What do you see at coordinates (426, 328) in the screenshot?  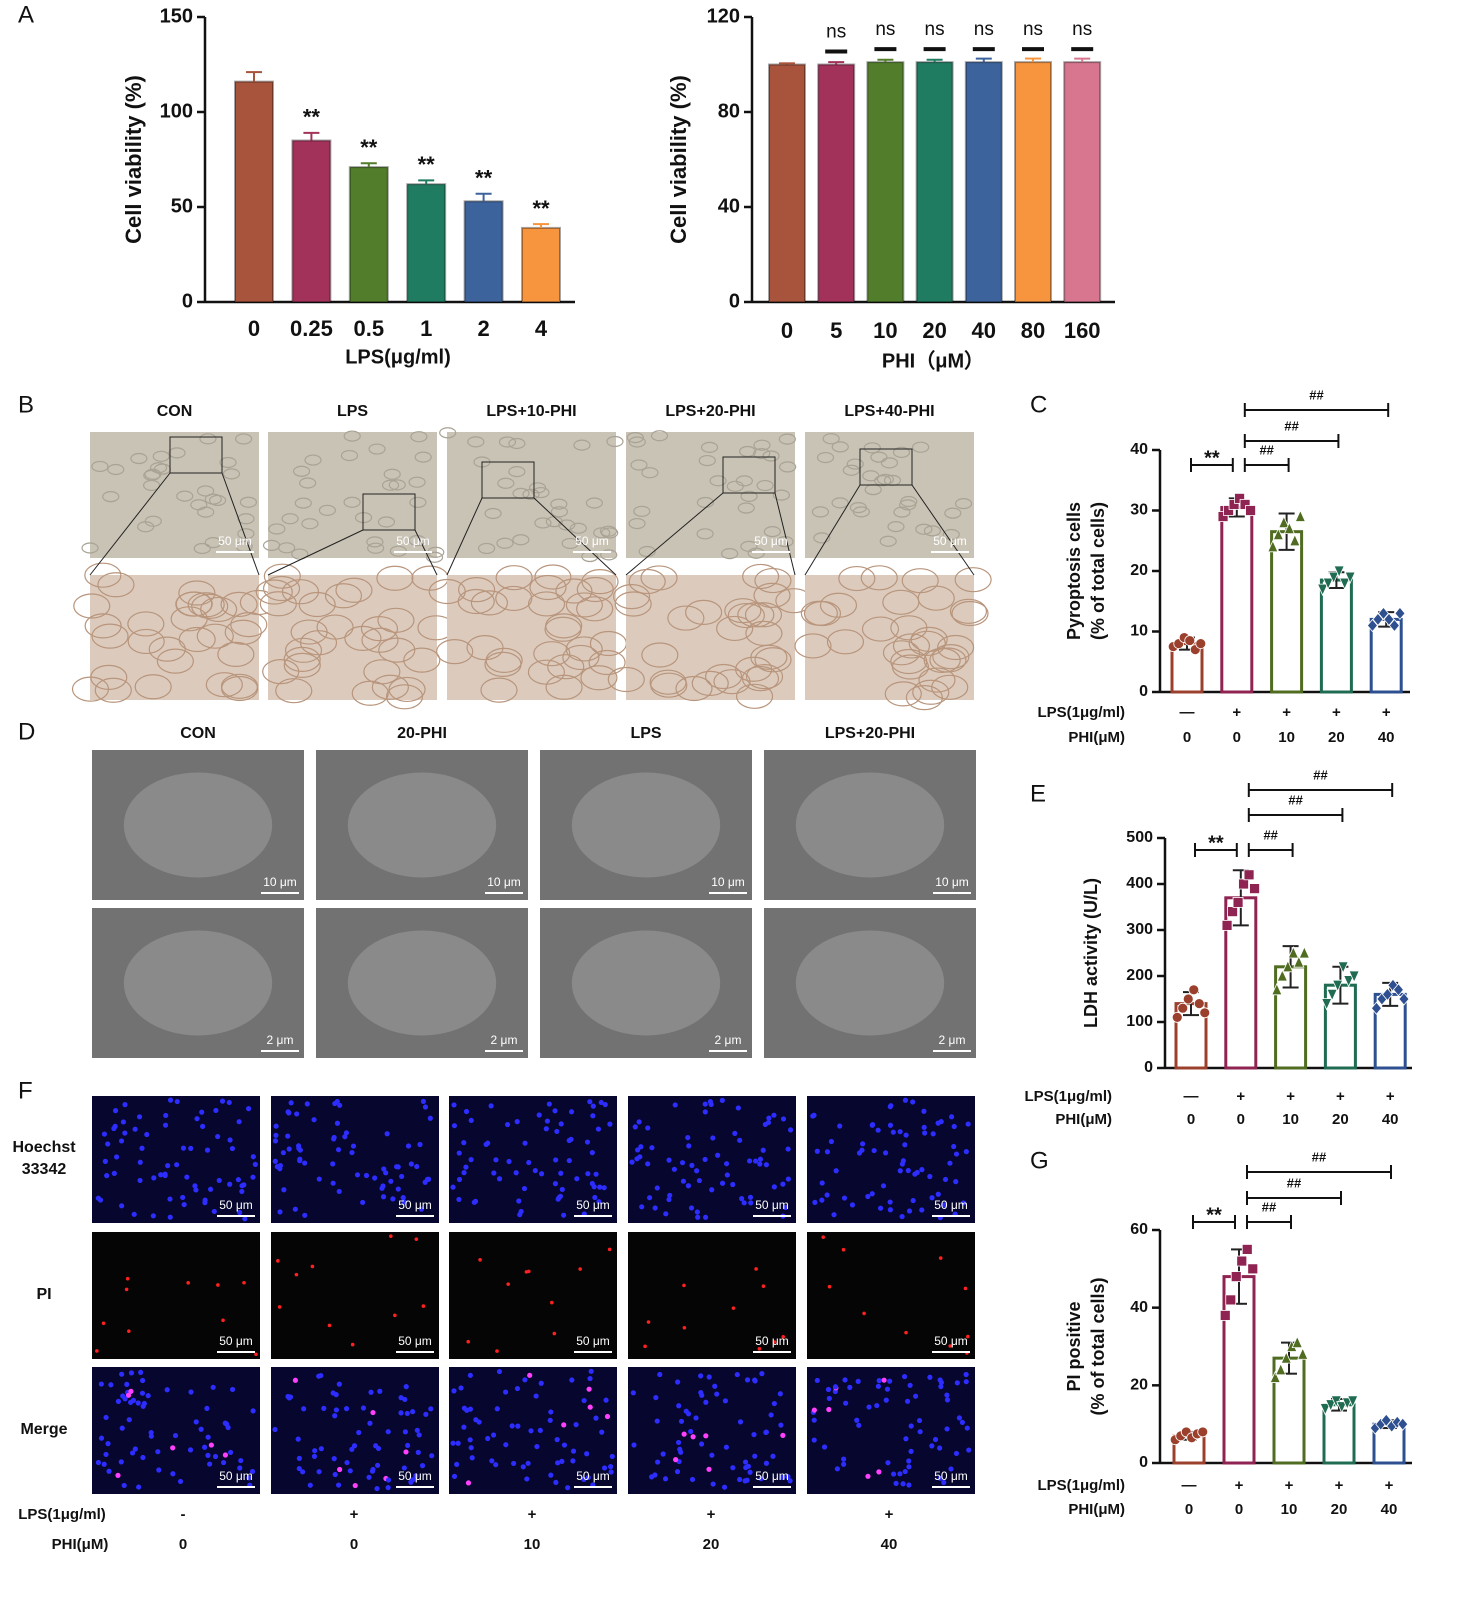 I see `x-tick-label: 1` at bounding box center [426, 328].